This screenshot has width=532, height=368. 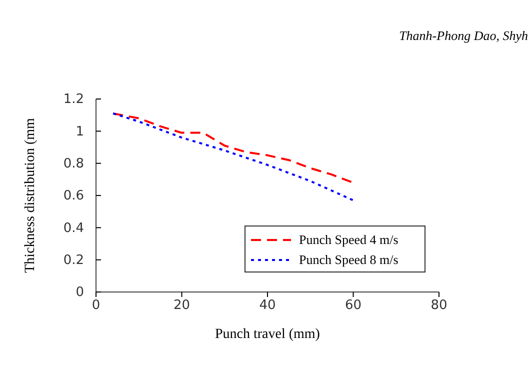 I want to click on legend-label: Punch Speed 8 m/s, so click(x=348, y=259).